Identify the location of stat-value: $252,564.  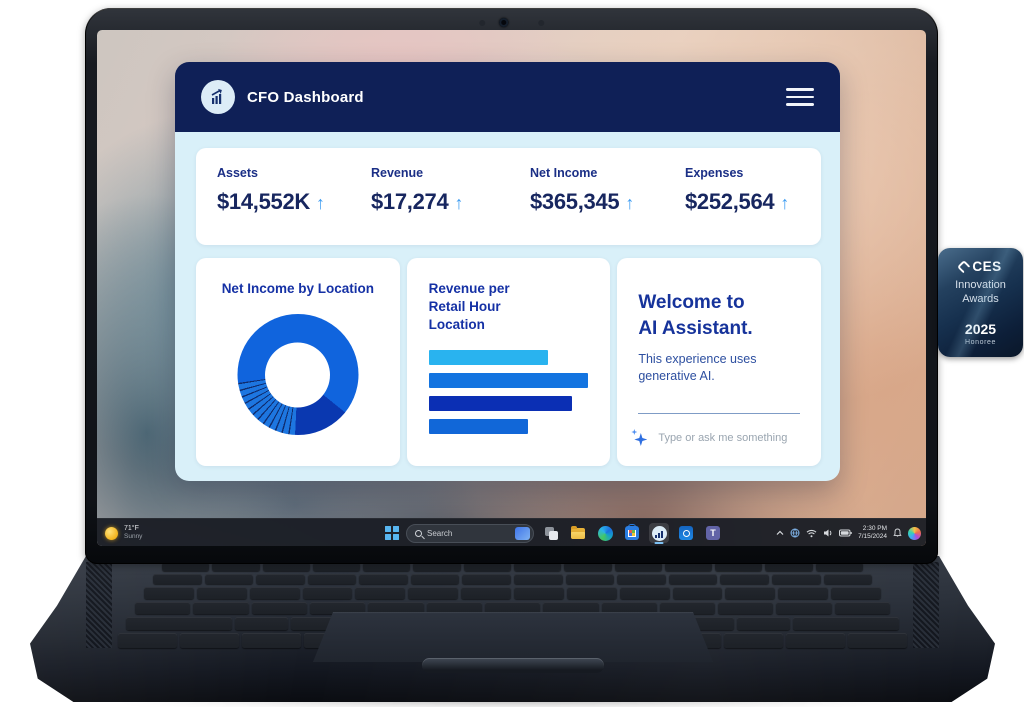
(730, 201).